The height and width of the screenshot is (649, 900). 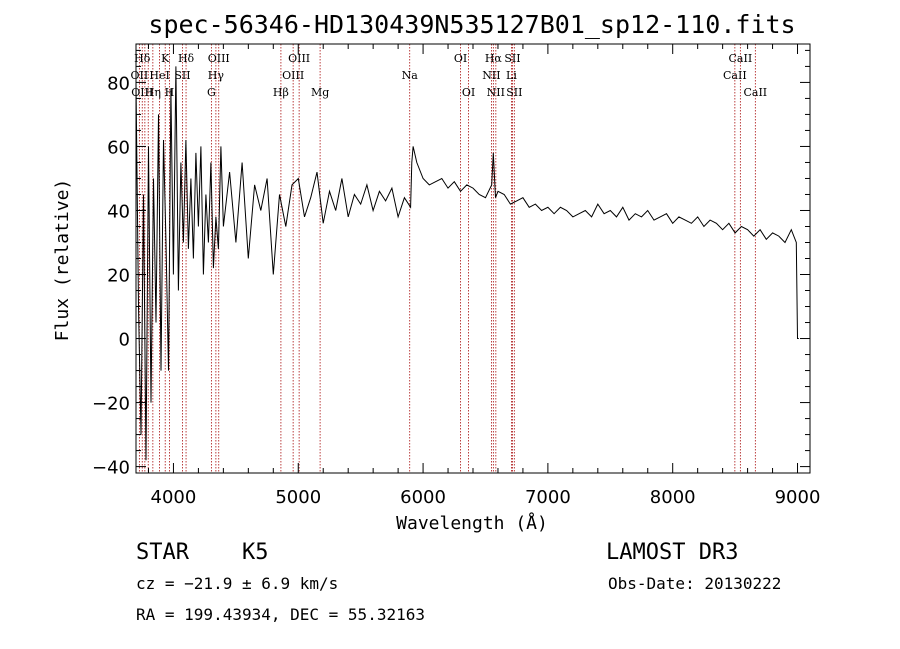 I want to click on line-label: Hγ, so click(x=216, y=75).